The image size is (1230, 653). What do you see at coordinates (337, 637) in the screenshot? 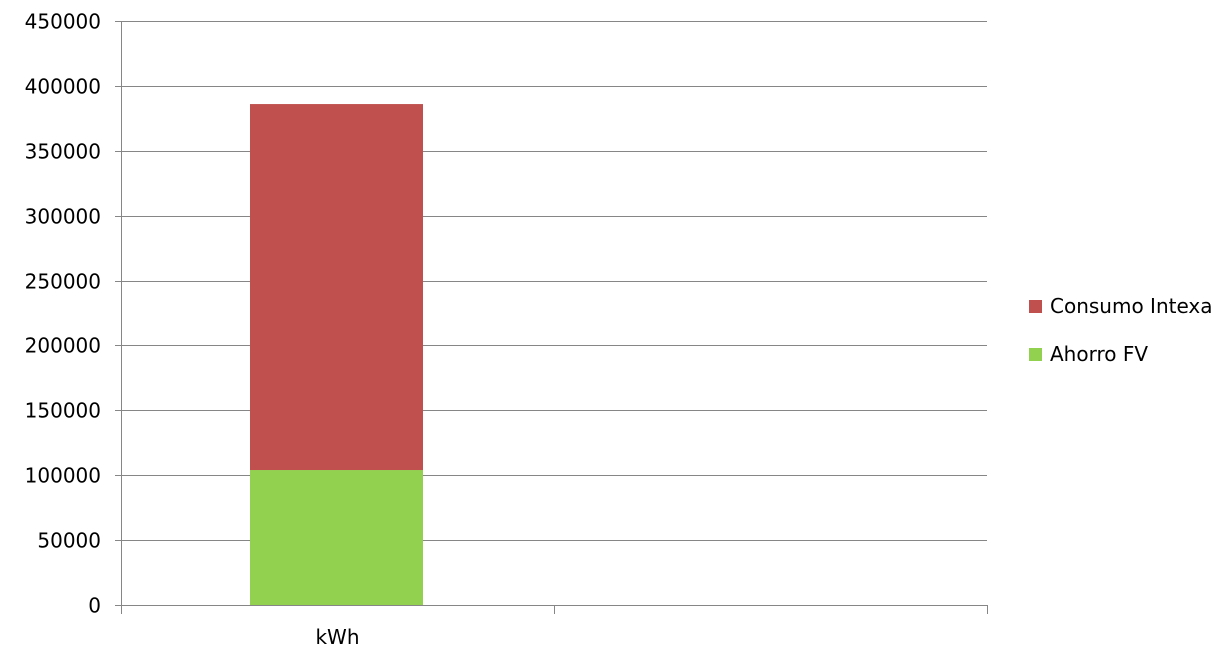
I see `x-category-label: kWh` at bounding box center [337, 637].